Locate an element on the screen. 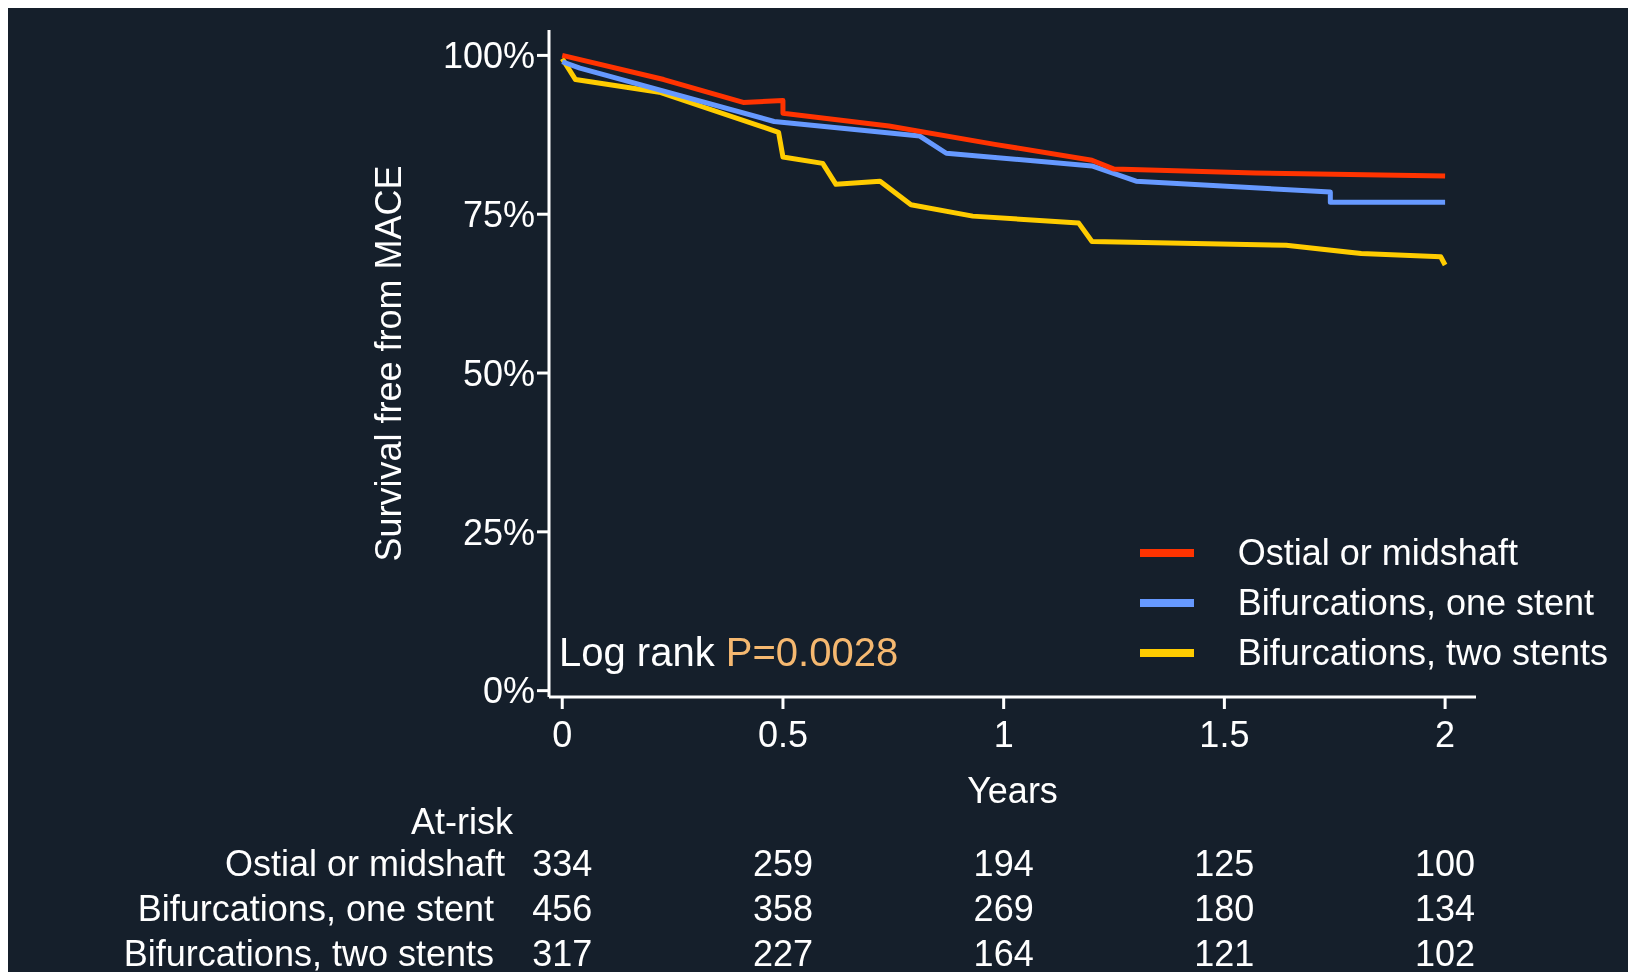  text: 456 is located at coordinates (562, 909).